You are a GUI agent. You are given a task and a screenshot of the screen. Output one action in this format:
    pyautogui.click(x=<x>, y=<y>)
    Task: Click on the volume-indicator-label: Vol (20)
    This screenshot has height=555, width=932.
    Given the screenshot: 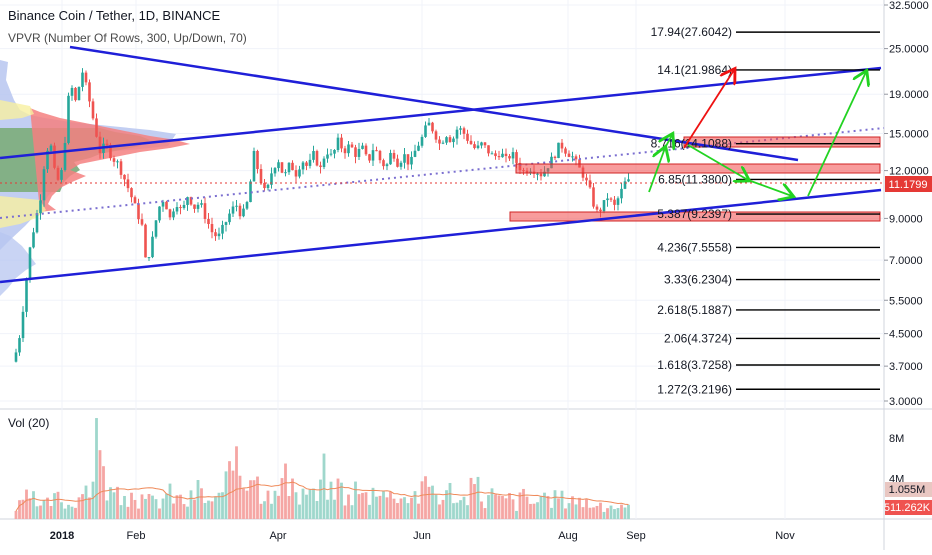 What is the action you would take?
    pyautogui.click(x=29, y=423)
    